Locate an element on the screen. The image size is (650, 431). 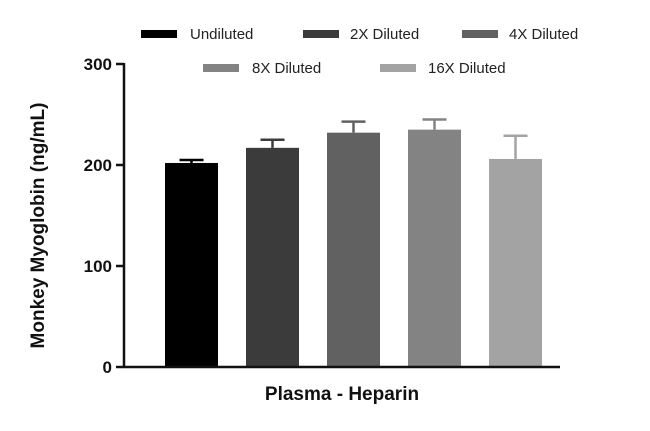
error-bars-group is located at coordinates (353, 140).